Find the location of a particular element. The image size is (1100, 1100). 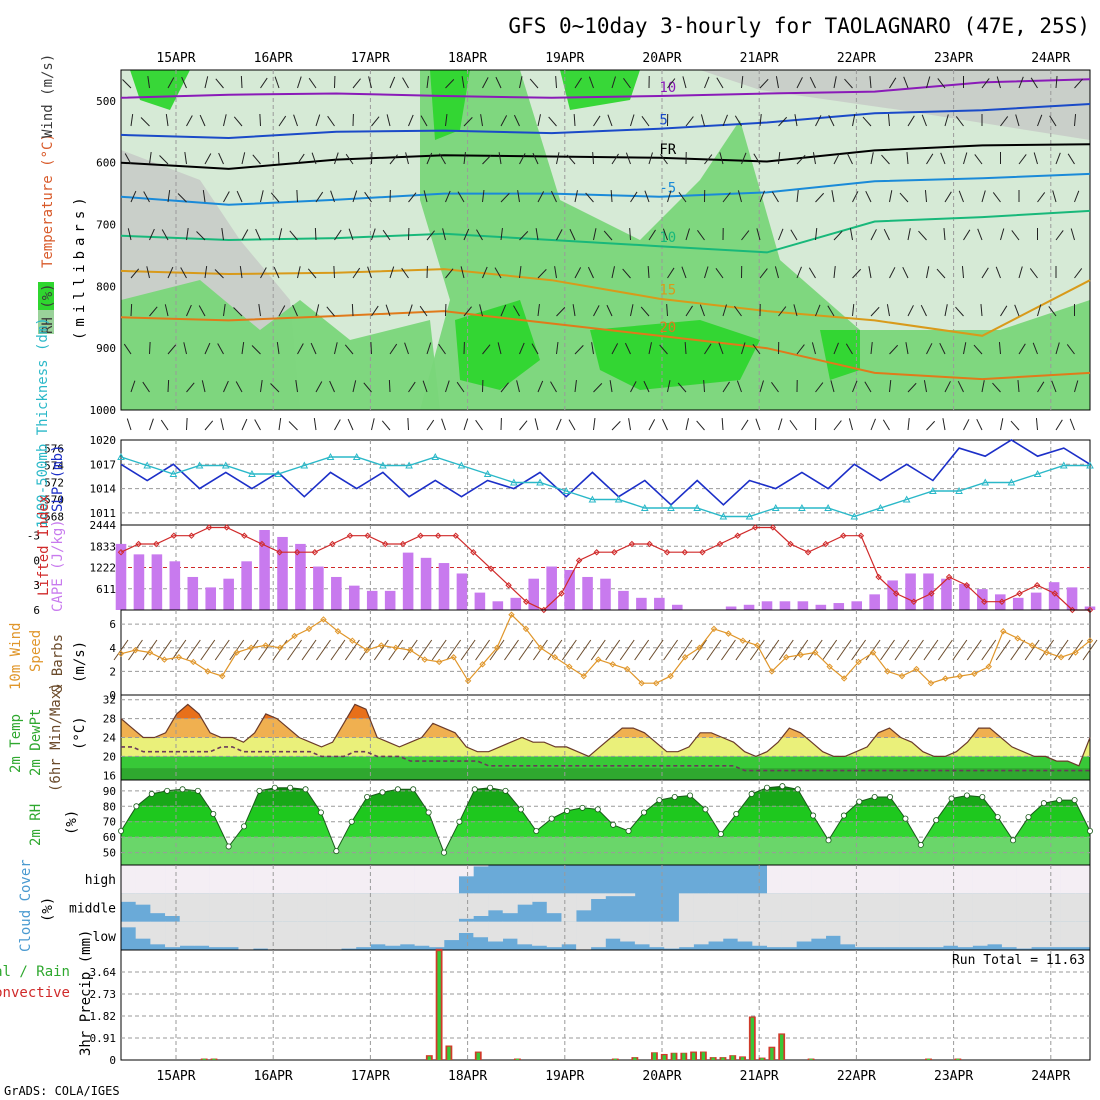

label-precip-b: Convective is located at coordinates (35, 993).